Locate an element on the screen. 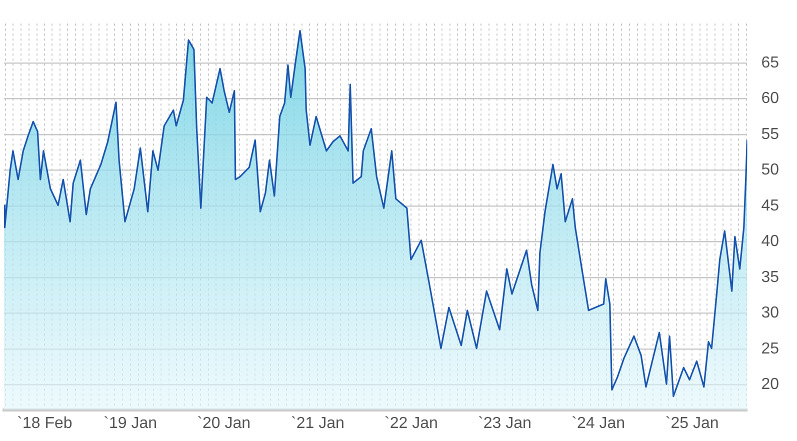 The height and width of the screenshot is (441, 797). x-tick-label: `20 Jan is located at coordinates (224, 423).